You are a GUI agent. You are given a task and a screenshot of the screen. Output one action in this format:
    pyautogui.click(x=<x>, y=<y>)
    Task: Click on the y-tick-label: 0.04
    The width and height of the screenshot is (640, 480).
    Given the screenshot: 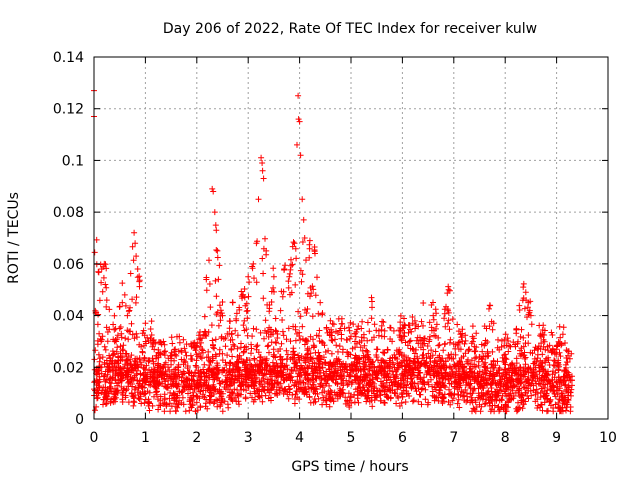 What is the action you would take?
    pyautogui.click(x=68, y=317)
    